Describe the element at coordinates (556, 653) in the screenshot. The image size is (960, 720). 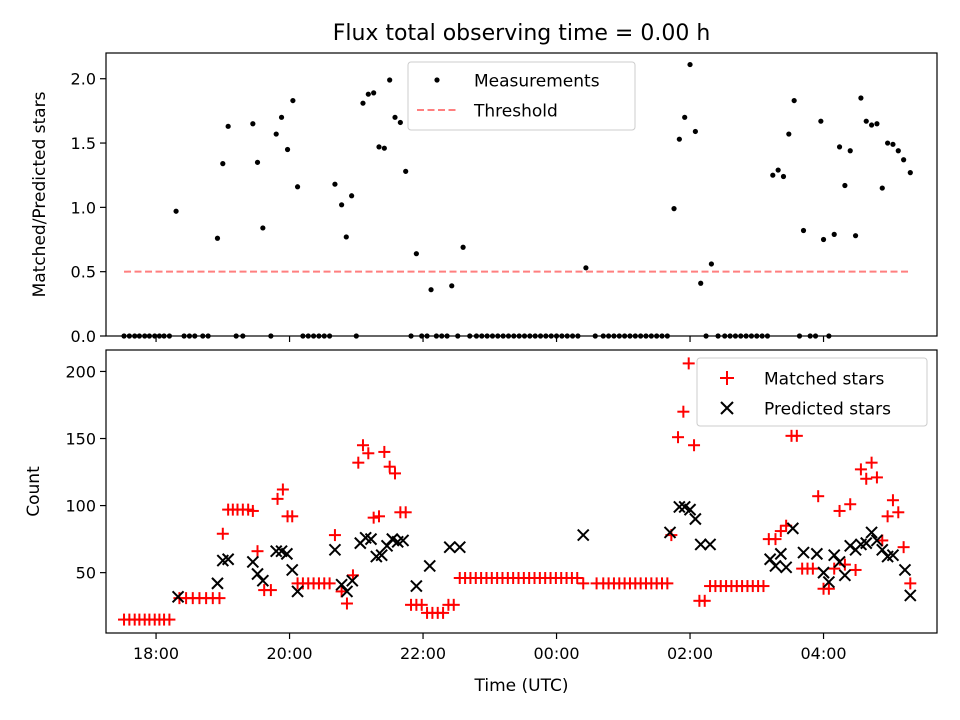
I see `x-tick-label: 00:00` at that location.